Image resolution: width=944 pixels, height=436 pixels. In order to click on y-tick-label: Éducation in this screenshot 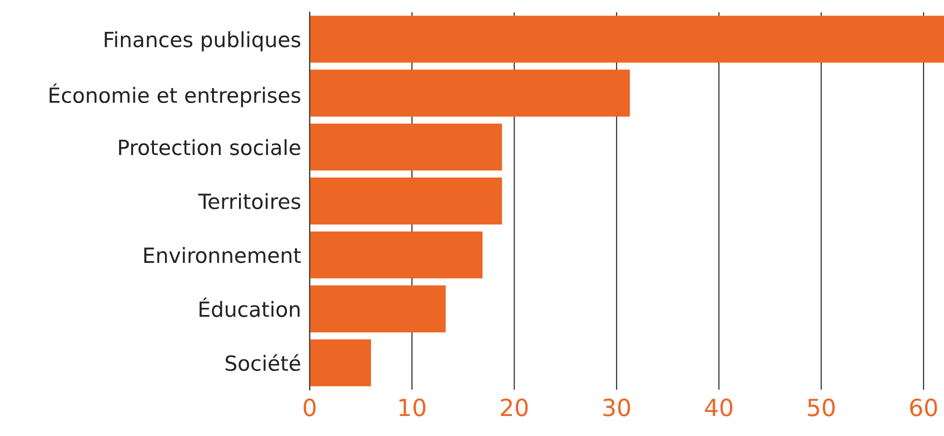, I will do `click(250, 308)`.